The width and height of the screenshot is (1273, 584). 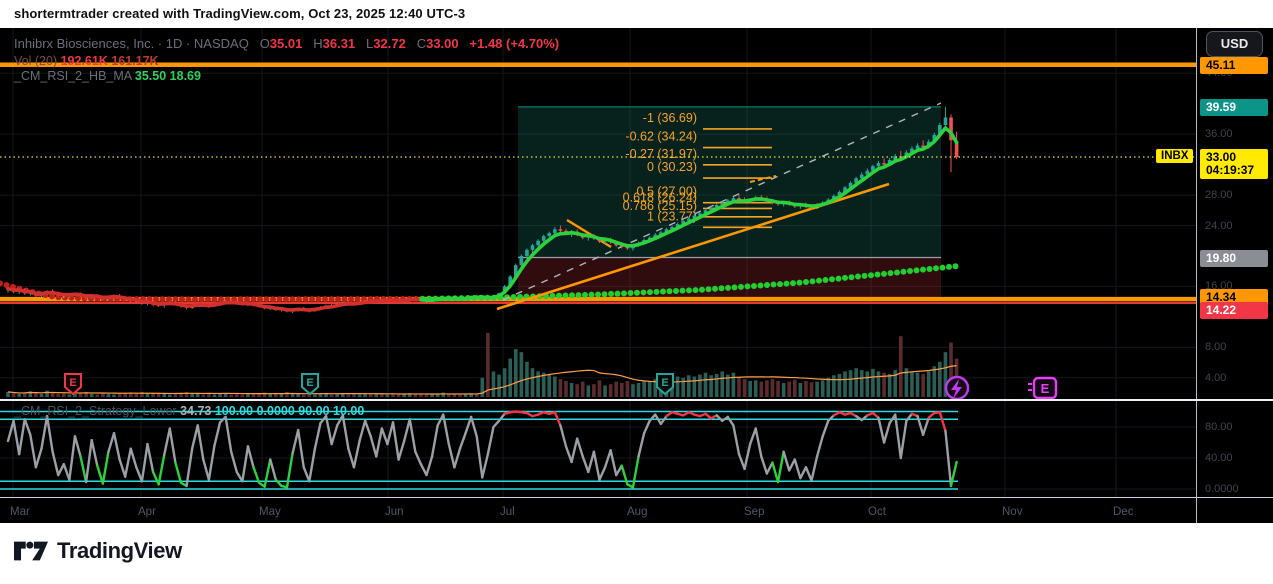 I want to click on price-tick: 28.00, so click(x=1219, y=195).